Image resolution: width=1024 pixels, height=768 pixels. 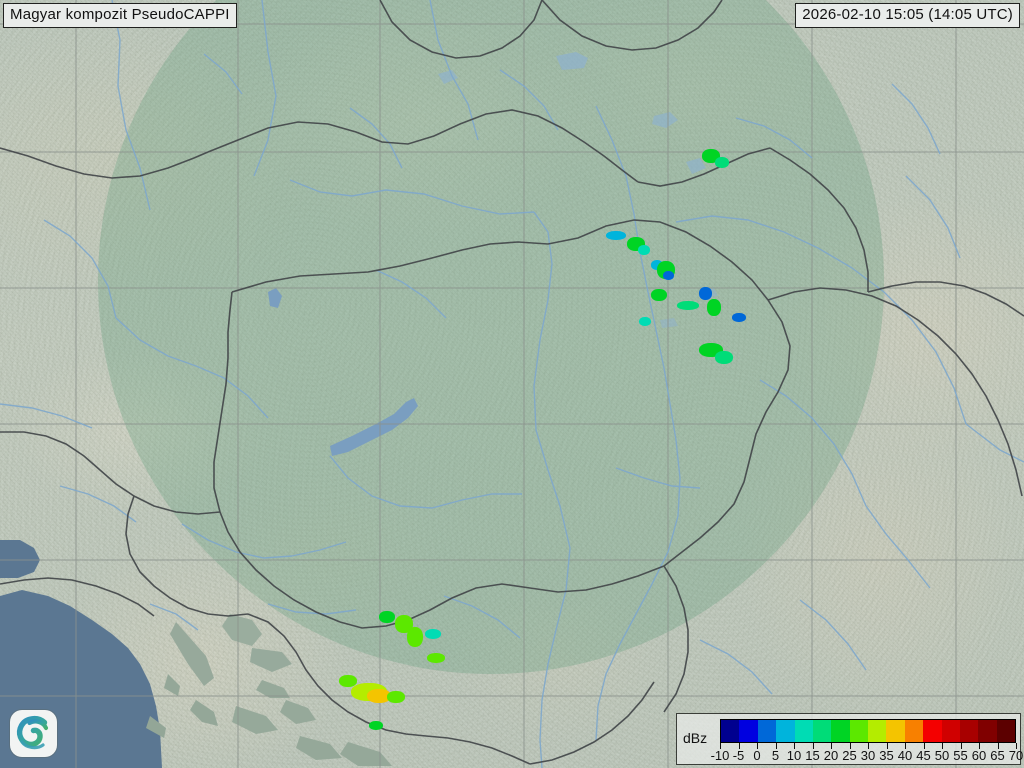 What do you see at coordinates (794, 755) in the screenshot?
I see `legend-tick-label-4: 10` at bounding box center [794, 755].